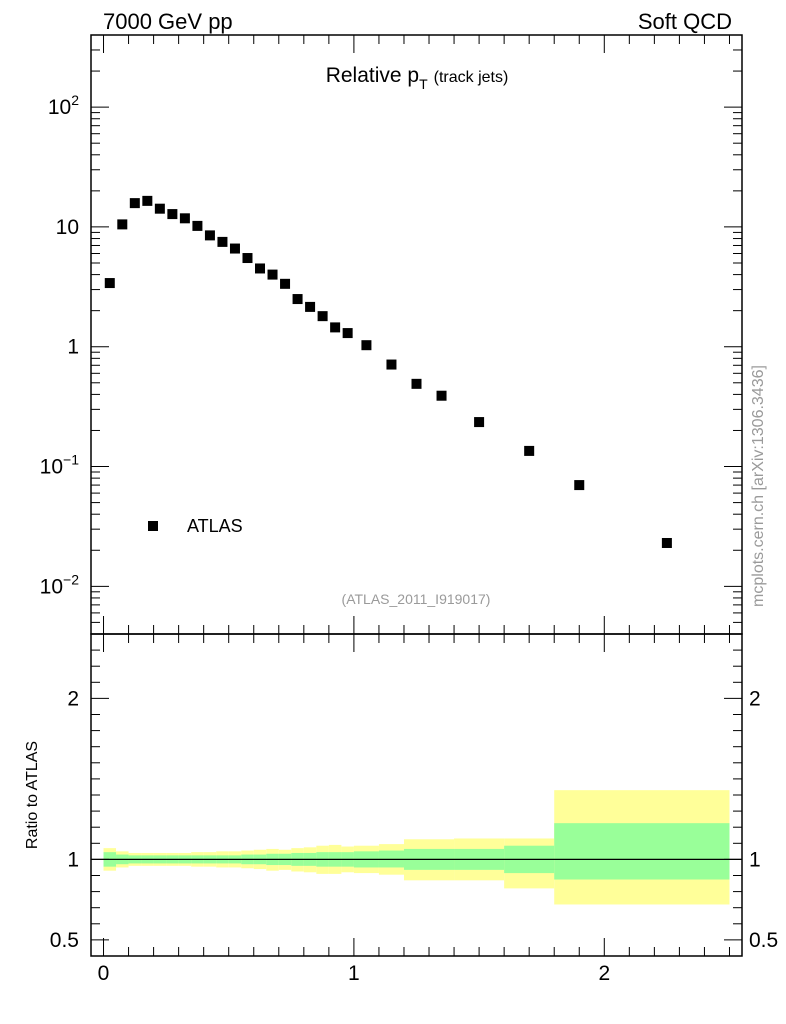 This screenshot has width=786, height=1024. I want to click on ratio-x-tick-label: 0, so click(104, 973).